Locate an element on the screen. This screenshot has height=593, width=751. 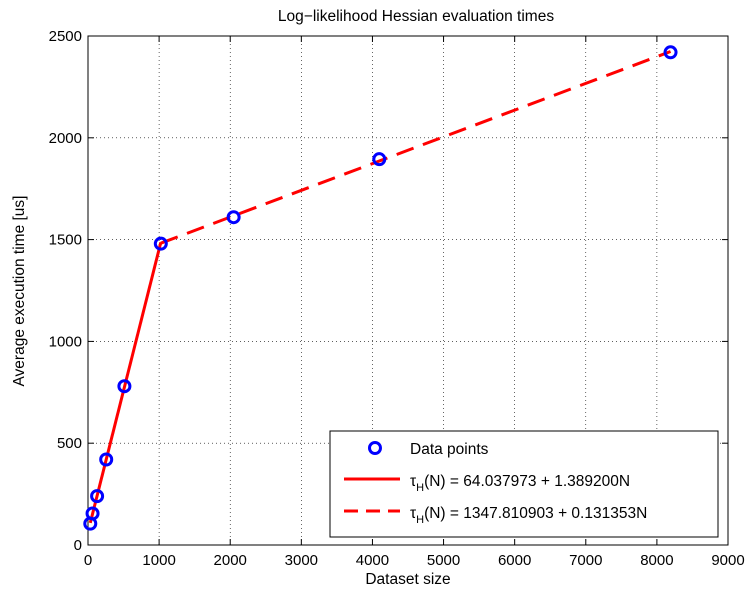
legend-label-fit-1: τH(N) = 64.037973 + 1.389200N is located at coordinates (520, 483).